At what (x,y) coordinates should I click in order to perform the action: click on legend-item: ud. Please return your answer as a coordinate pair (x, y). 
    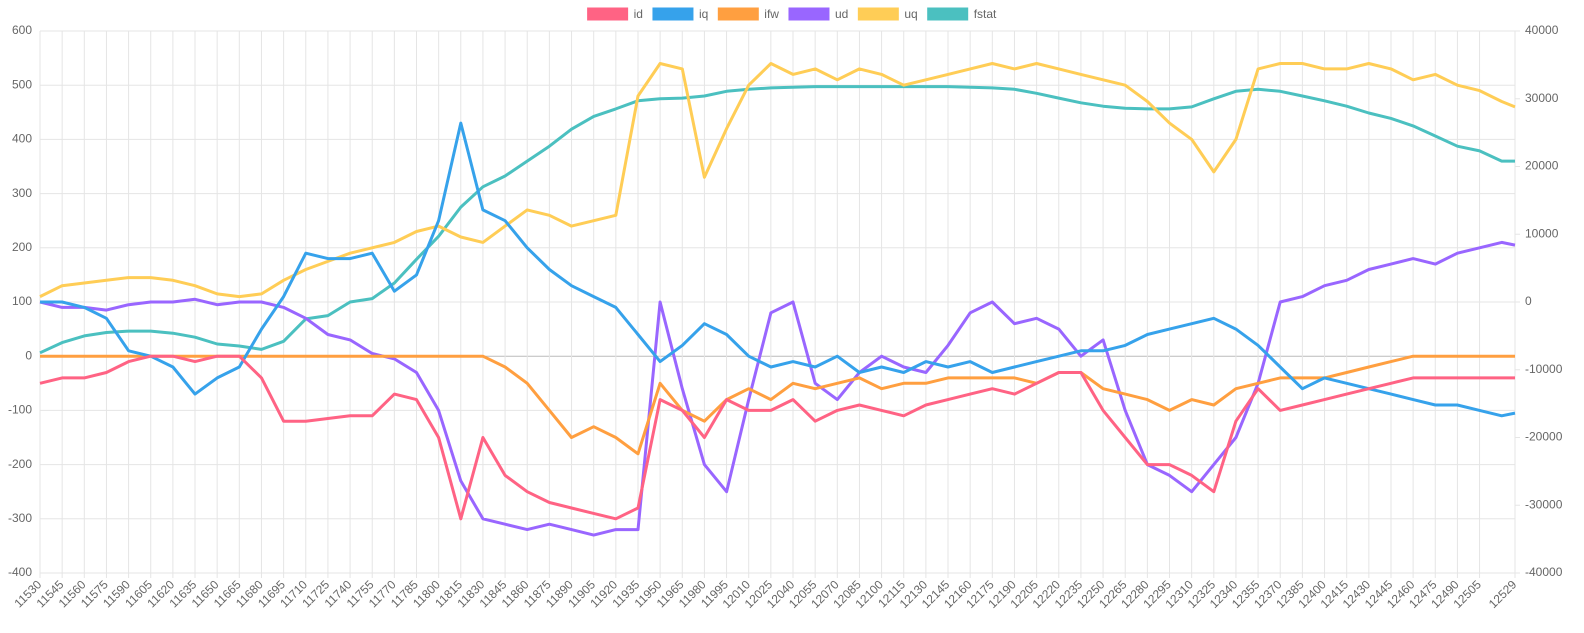
    Looking at the image, I should click on (818, 14).